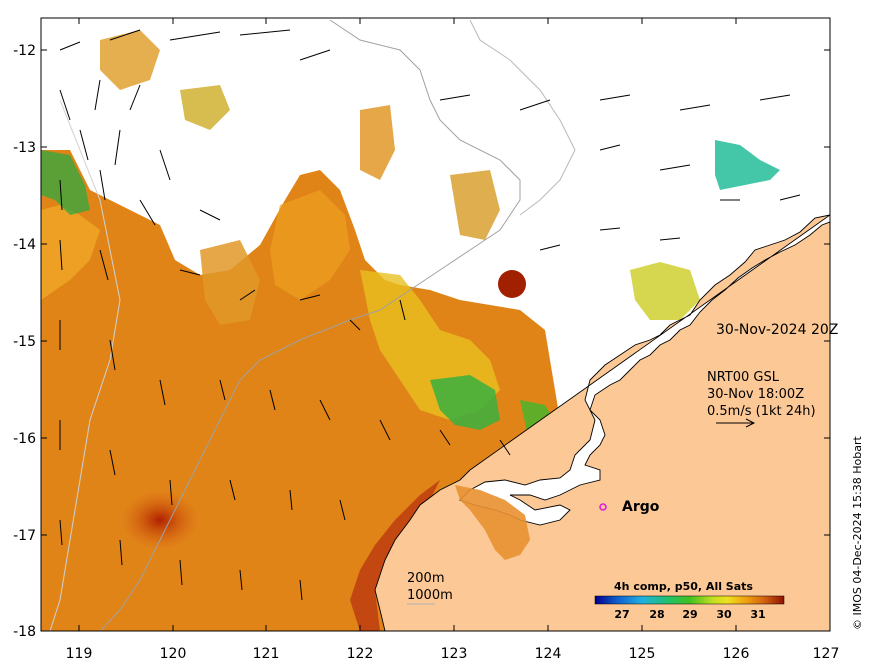 The image size is (872, 666). What do you see at coordinates (79, 654) in the screenshot?
I see `x-tick-label: 119` at bounding box center [79, 654].